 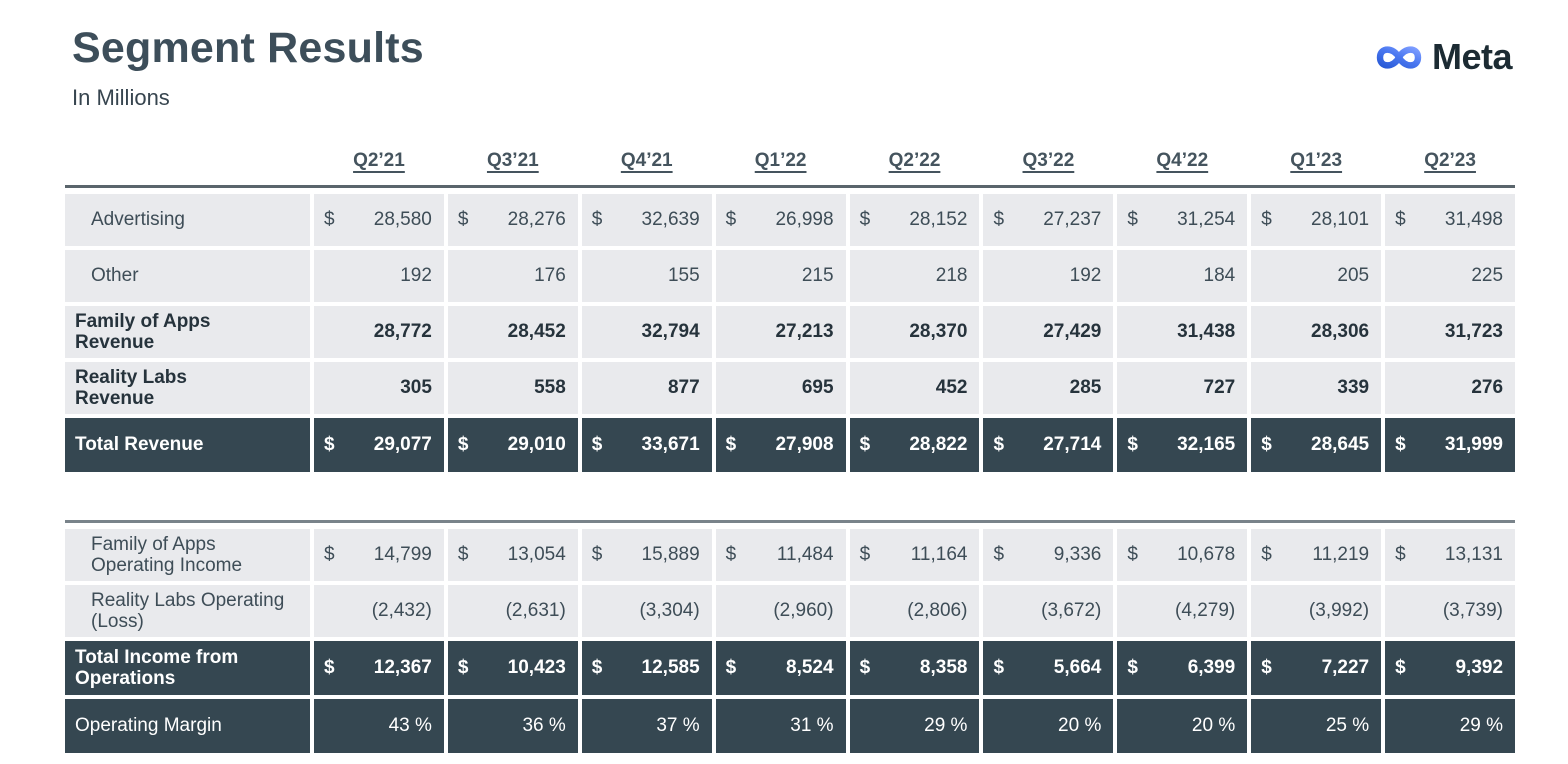 What do you see at coordinates (670, 554) in the screenshot?
I see `cell-value: 15,889` at bounding box center [670, 554].